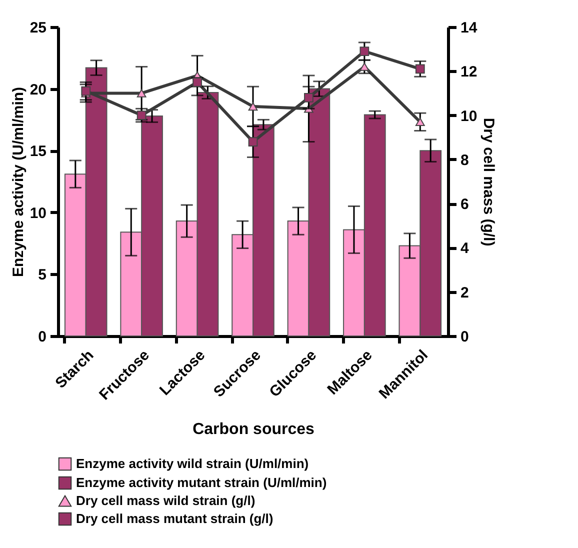  I want to click on y-tick-label: 0, so click(42, 337).